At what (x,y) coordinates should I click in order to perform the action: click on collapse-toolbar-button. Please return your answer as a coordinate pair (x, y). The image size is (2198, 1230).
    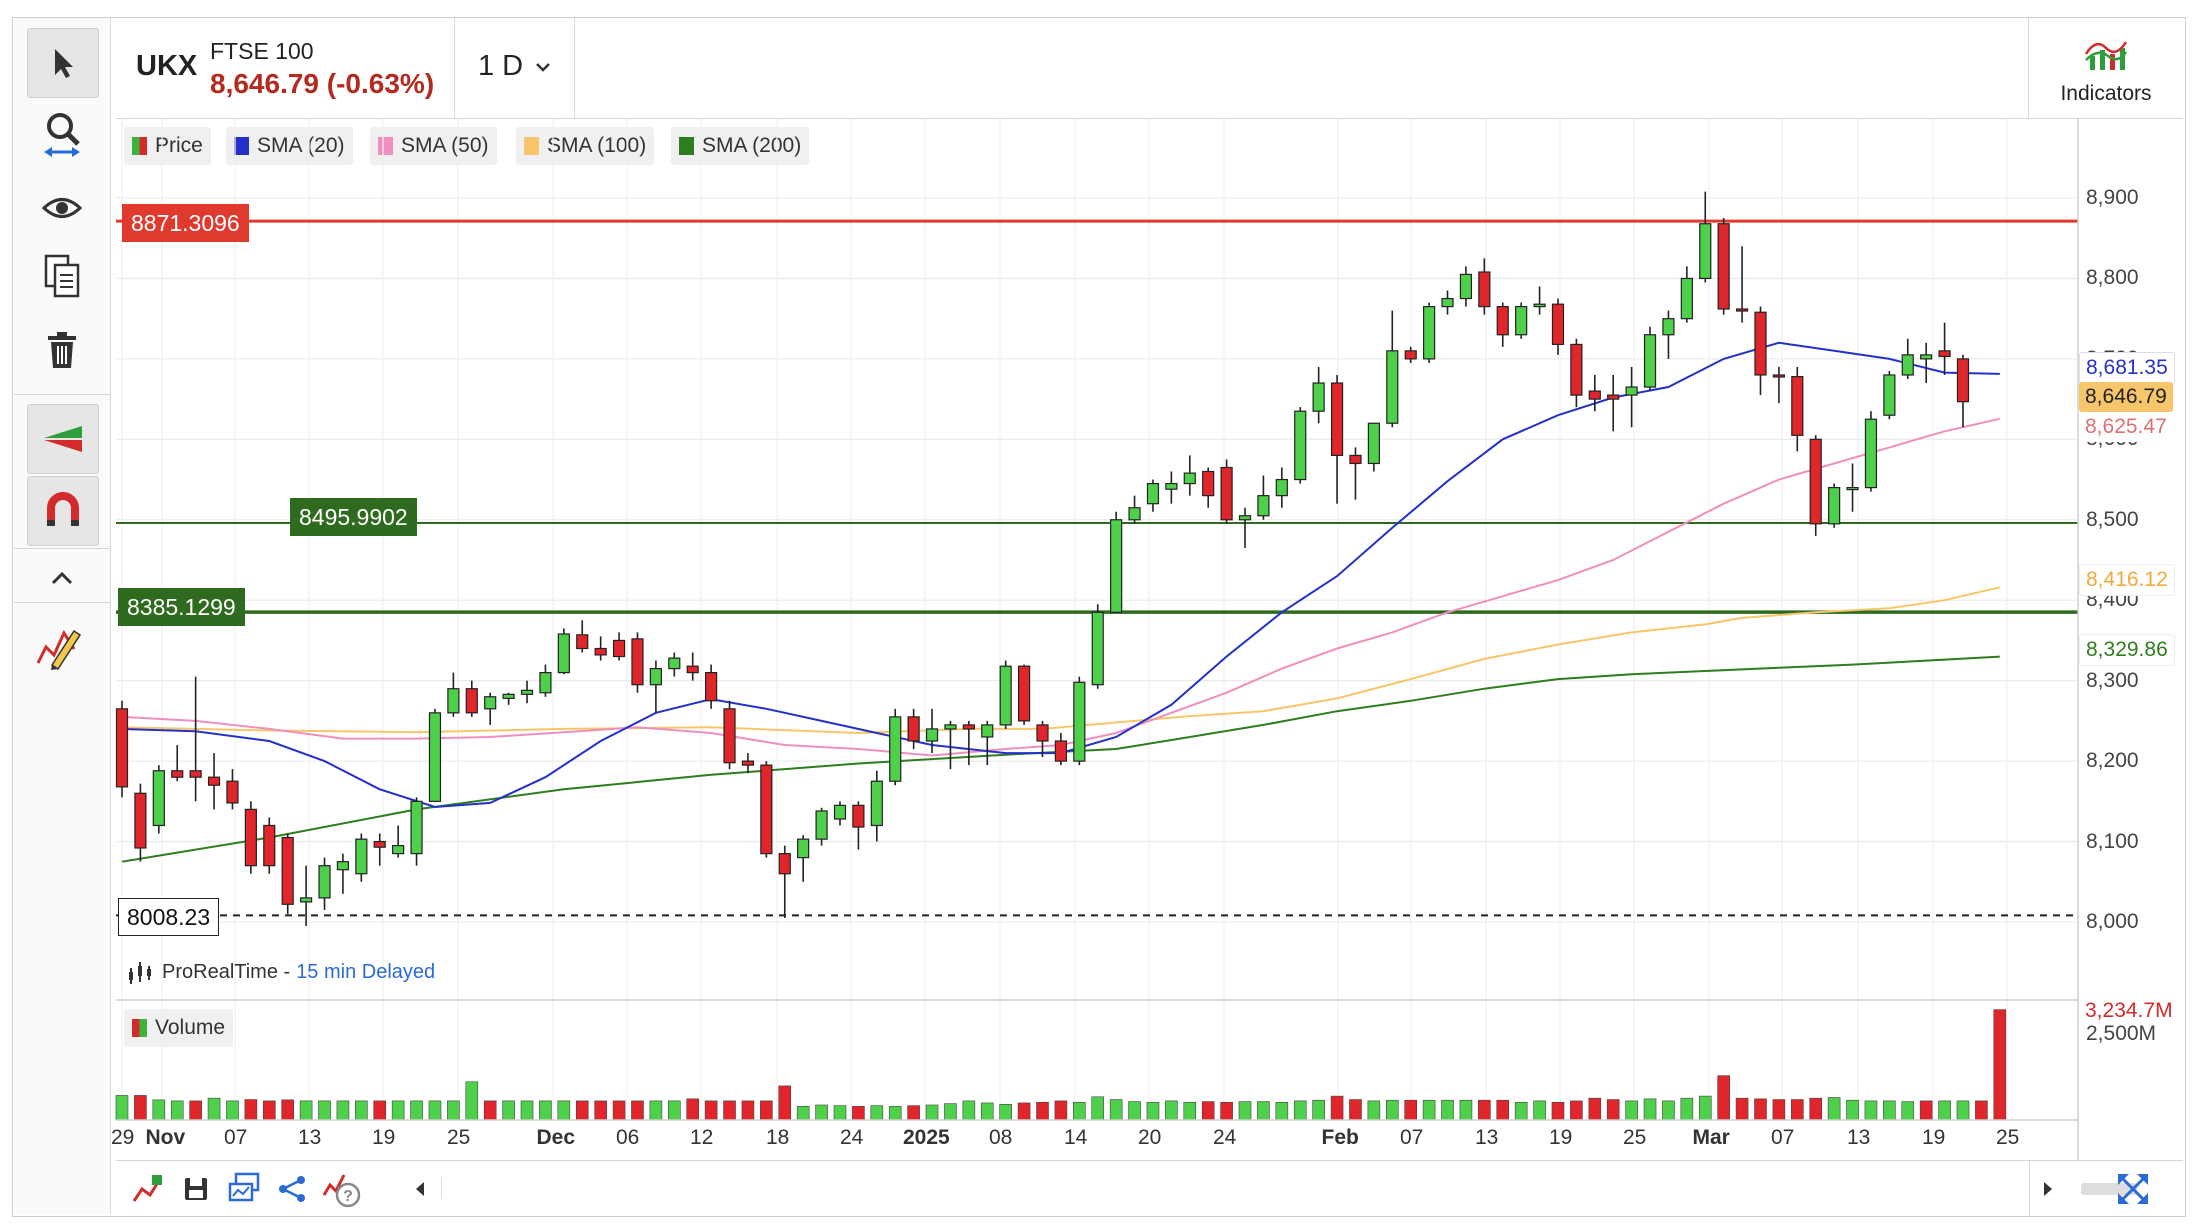
    Looking at the image, I should click on (62, 578).